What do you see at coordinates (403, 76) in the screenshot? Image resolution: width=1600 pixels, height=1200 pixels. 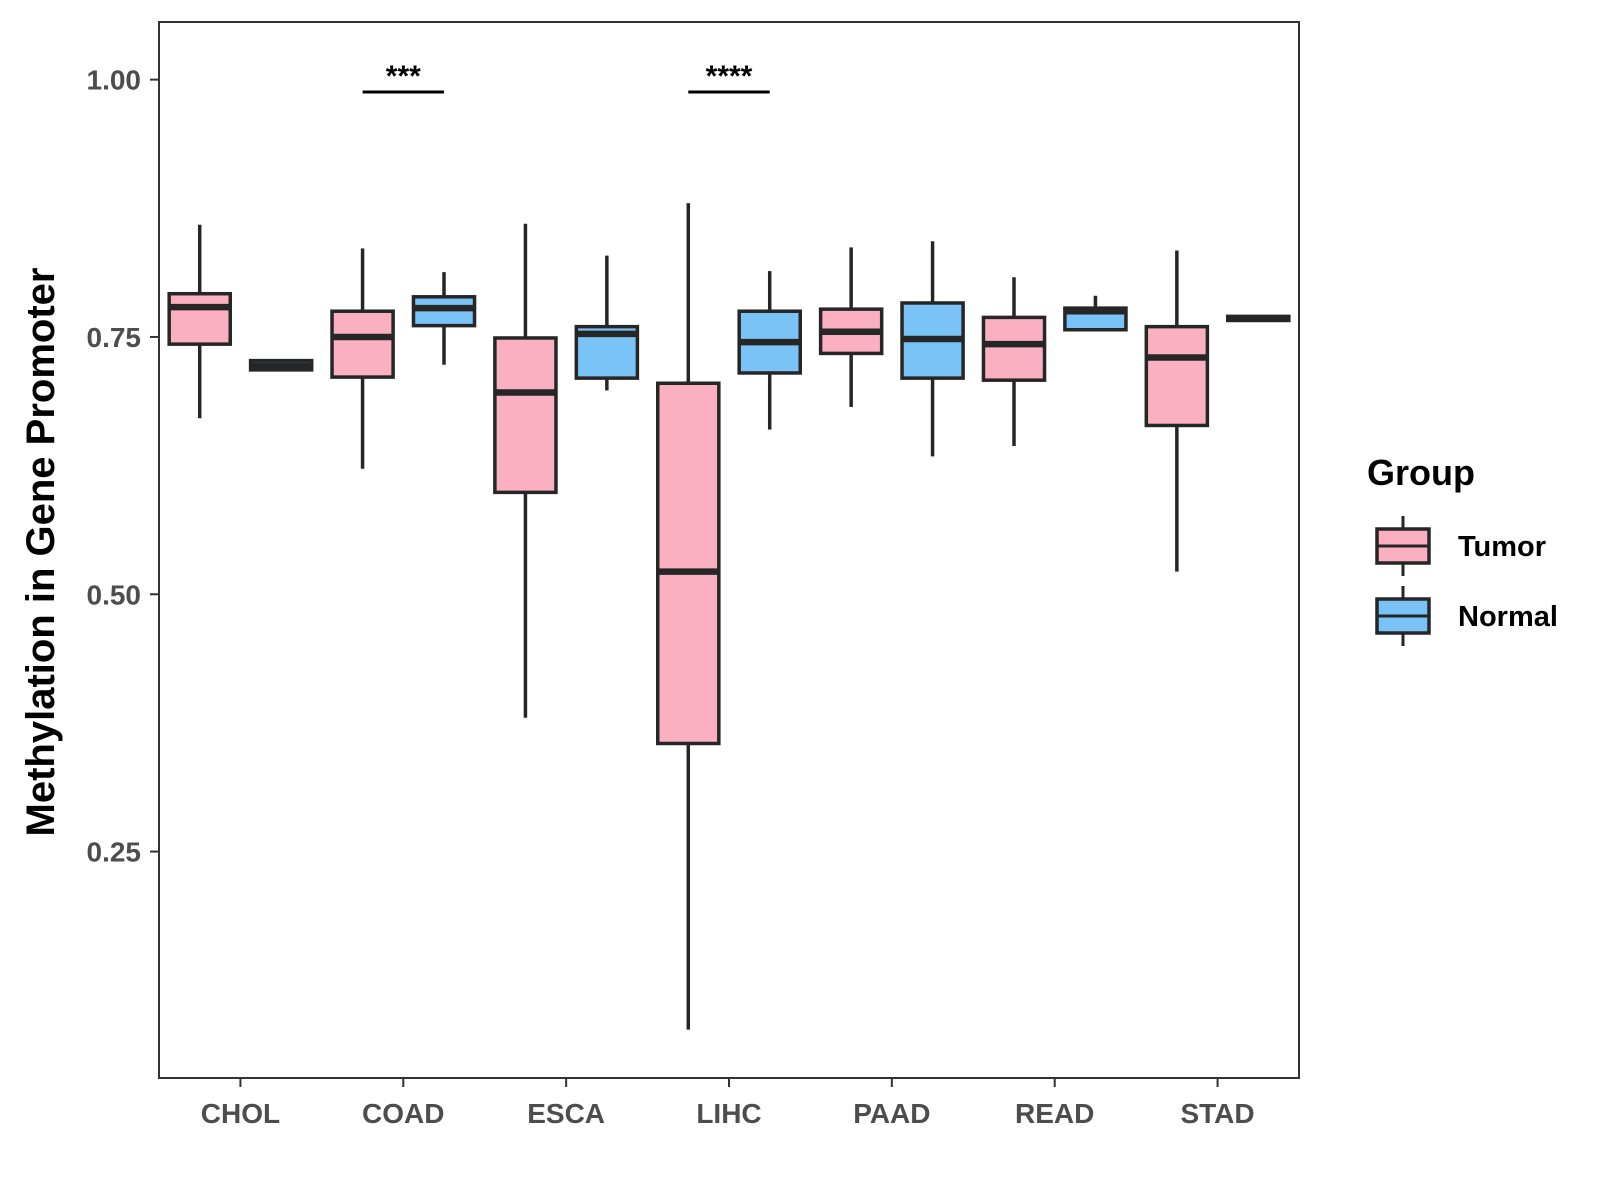 I see `significance-label: ***` at bounding box center [403, 76].